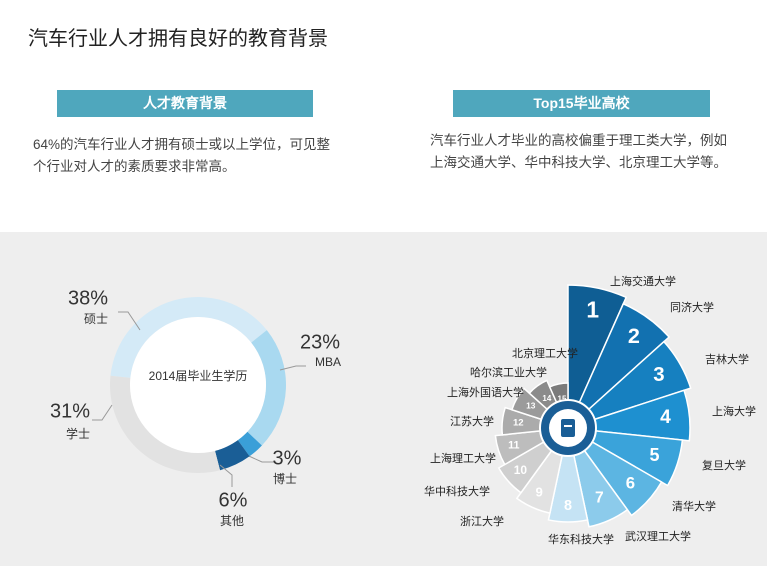  What do you see at coordinates (287, 458) in the screenshot?
I see `value-label: 3%` at bounding box center [287, 458].